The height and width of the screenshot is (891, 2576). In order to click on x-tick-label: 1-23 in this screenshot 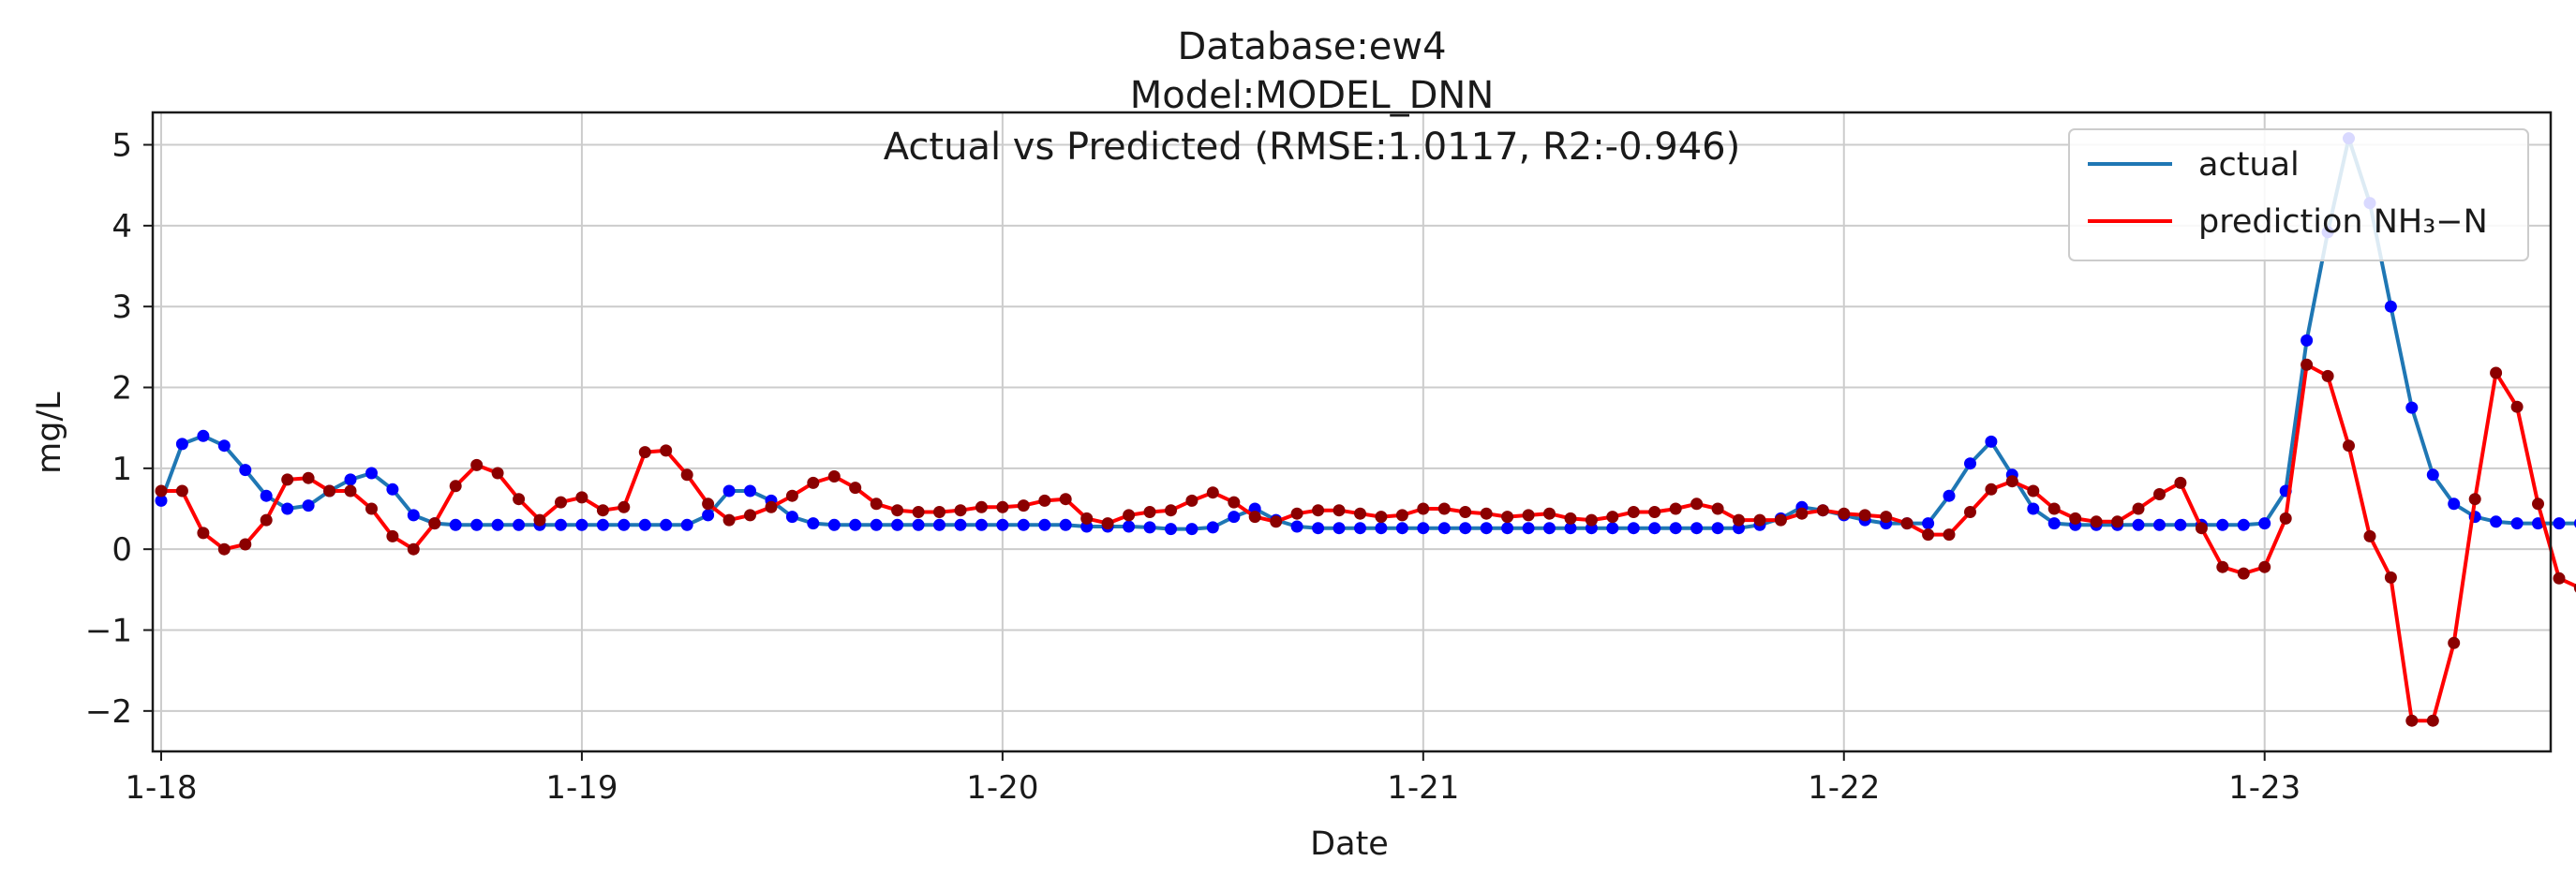, I will do `click(2264, 788)`.